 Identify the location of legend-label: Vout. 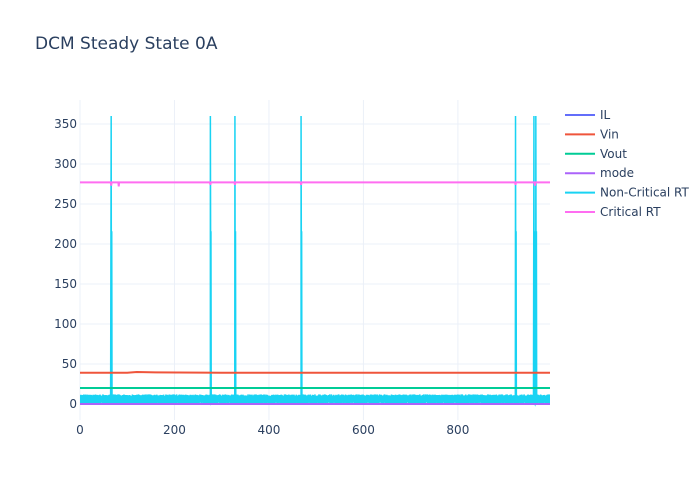
(613, 154).